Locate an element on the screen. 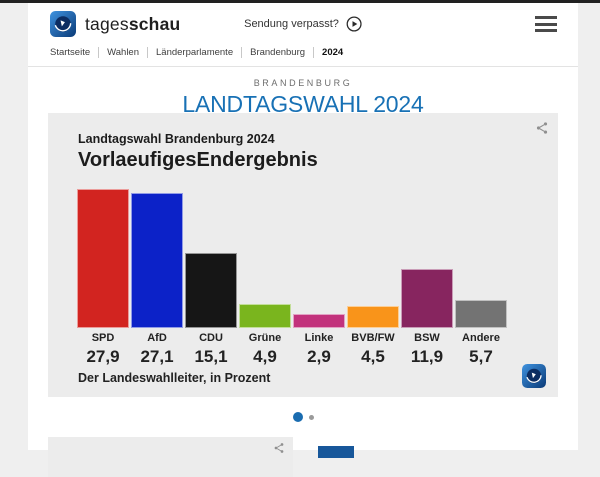  party-name: Andere is located at coordinates (481, 338).